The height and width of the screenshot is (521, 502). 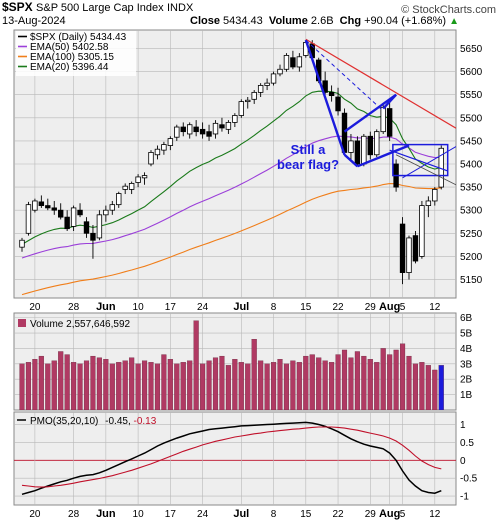 What do you see at coordinates (463, 461) in the screenshot?
I see `pmo-tick-label: 0` at bounding box center [463, 461].